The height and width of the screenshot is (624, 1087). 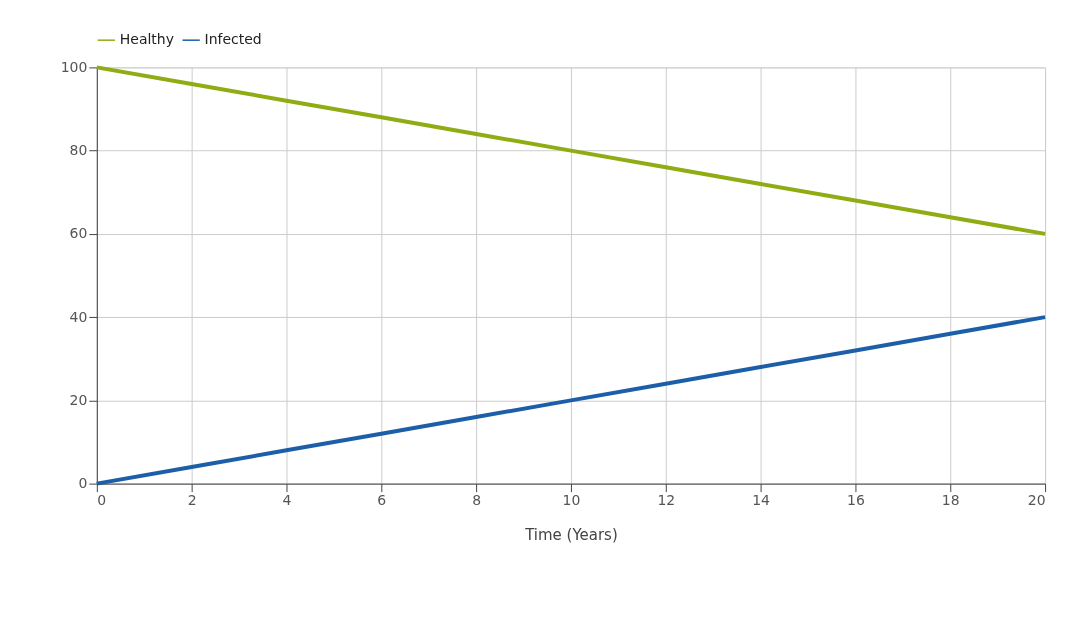 I want to click on x-tick-label: 16, so click(x=856, y=500).